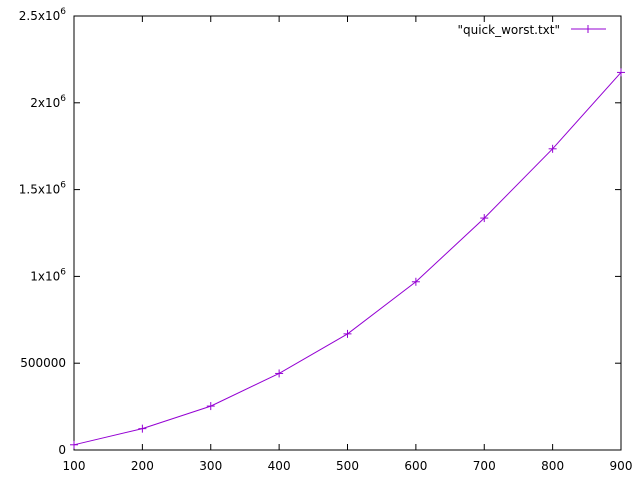  I want to click on y-tick-label: 2.5x10⁶, so click(42, 15).